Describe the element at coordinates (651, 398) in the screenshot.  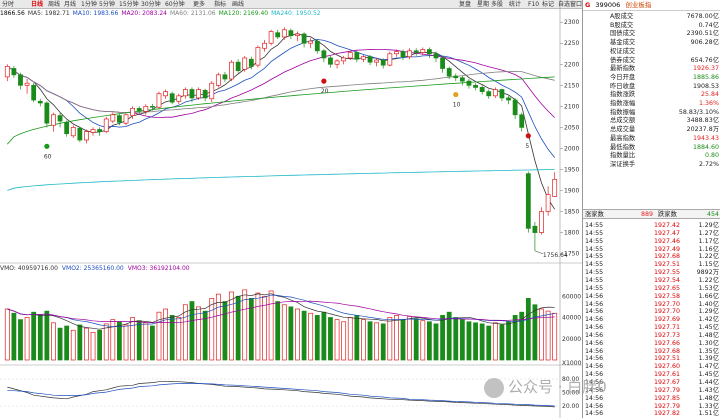
I see `tick-row: 14:56 1927.85 1.48亿` at that location.